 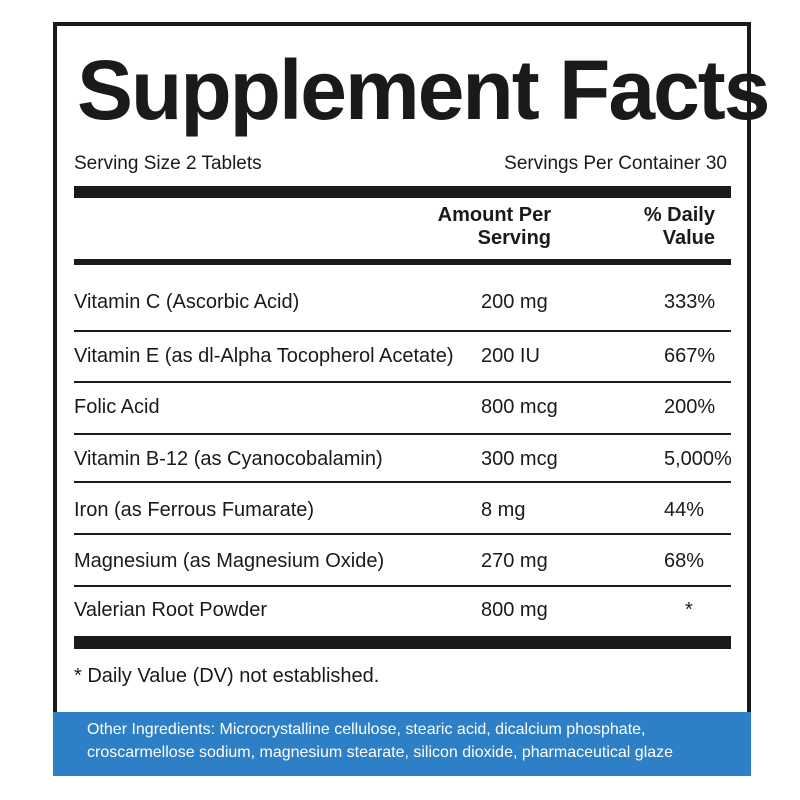 I want to click on nutrient-amount: 300 mcg, so click(x=519, y=459).